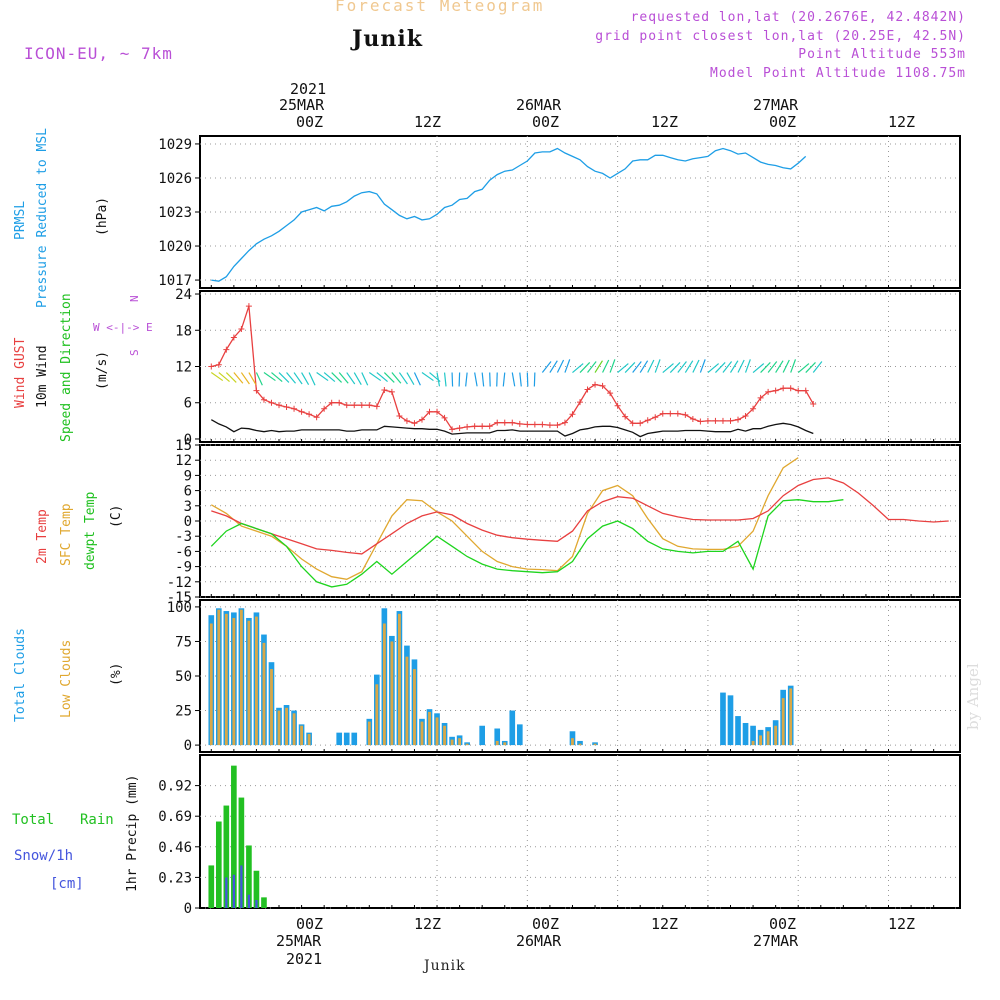  Describe the element at coordinates (134, 298) in the screenshot. I see `compass-n: N` at that location.